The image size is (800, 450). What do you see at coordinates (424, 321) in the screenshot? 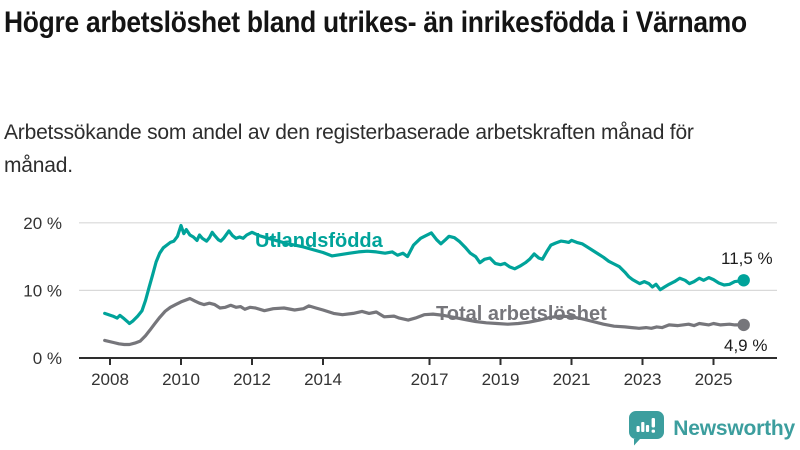
I see `series-line-total` at bounding box center [424, 321].